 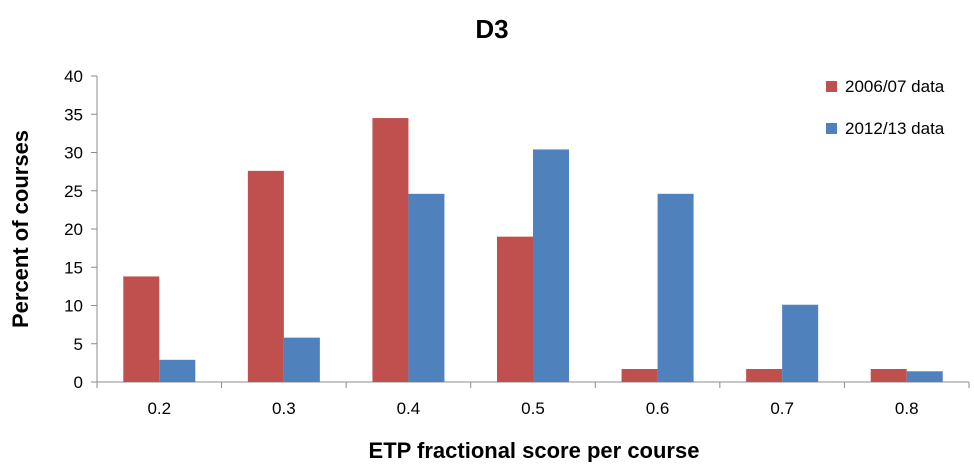 What do you see at coordinates (73, 306) in the screenshot?
I see `y-tick-label: 10` at bounding box center [73, 306].